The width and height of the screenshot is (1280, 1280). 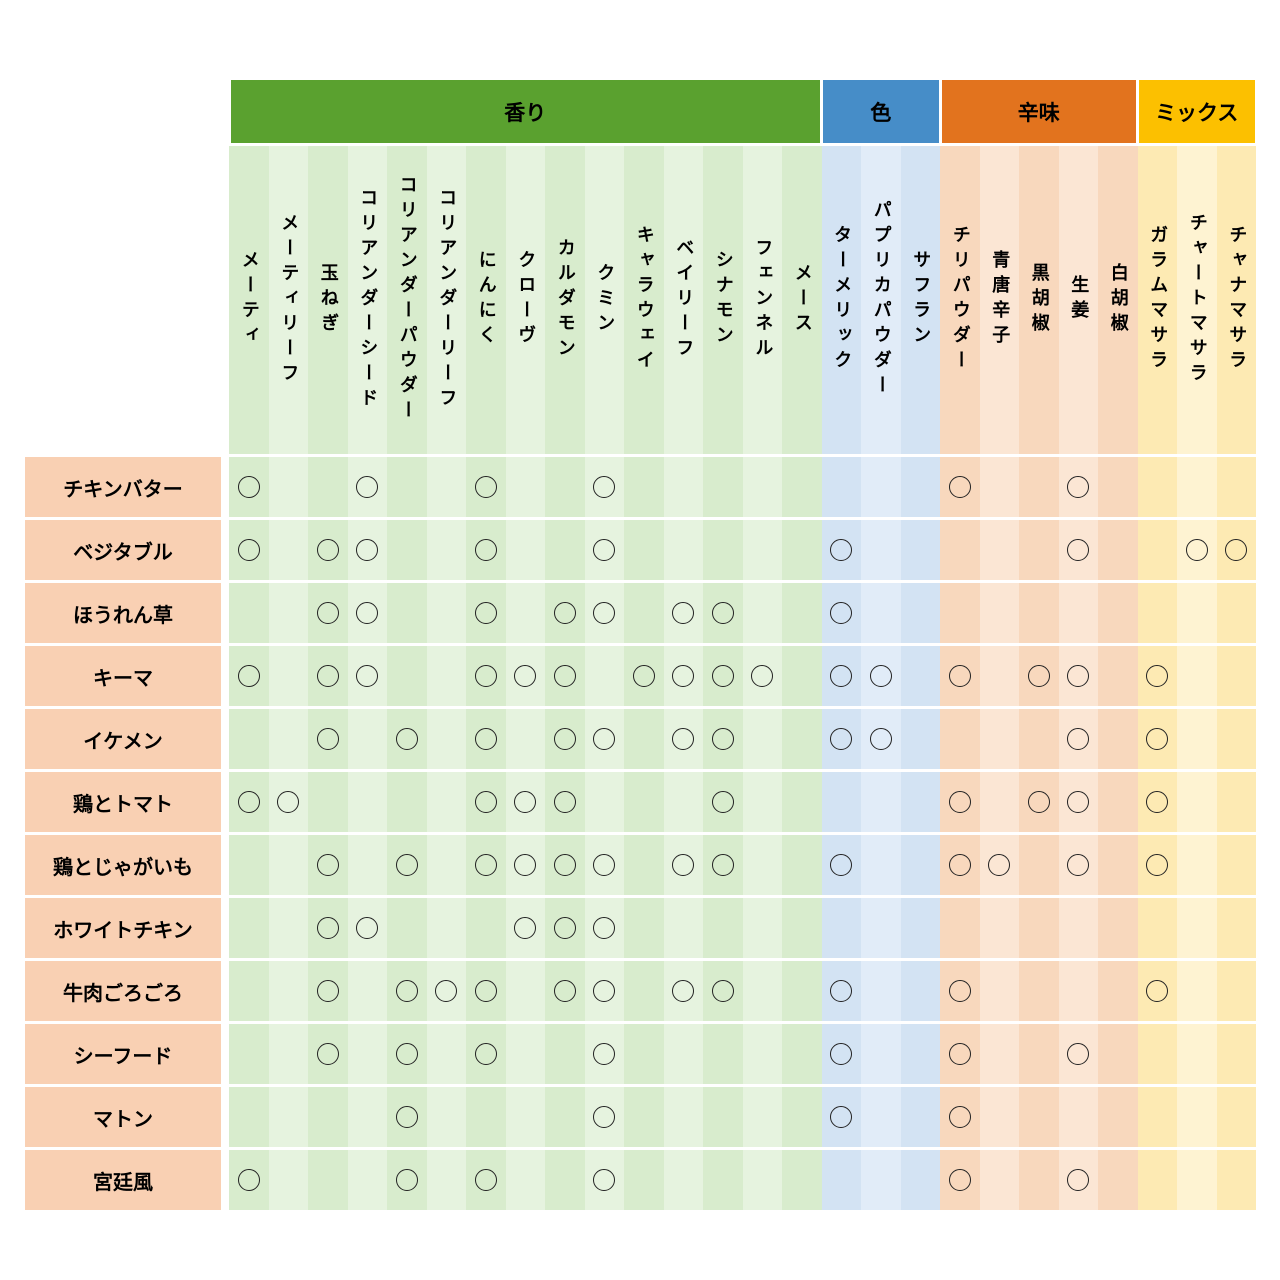 I want to click on column-header-label: カルダモン, so click(x=565, y=300).